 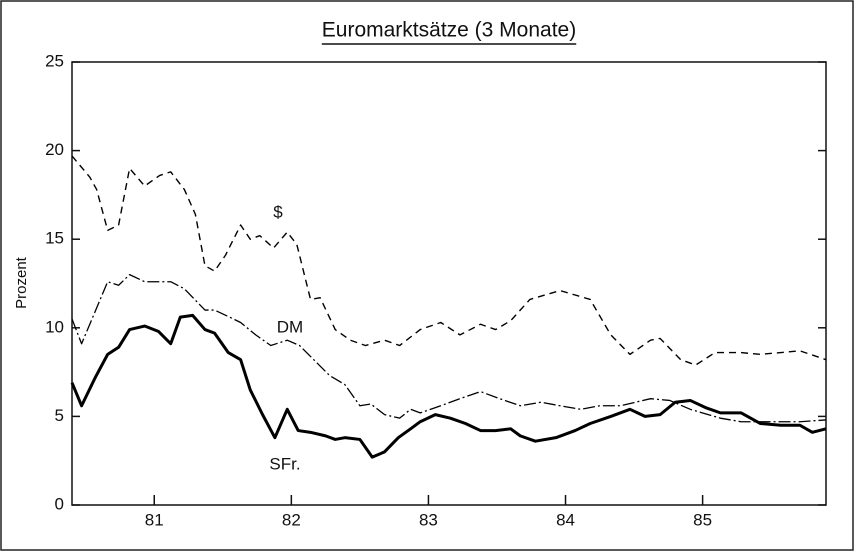 What do you see at coordinates (59, 415) in the screenshot?
I see `y-tick-label: 5` at bounding box center [59, 415].